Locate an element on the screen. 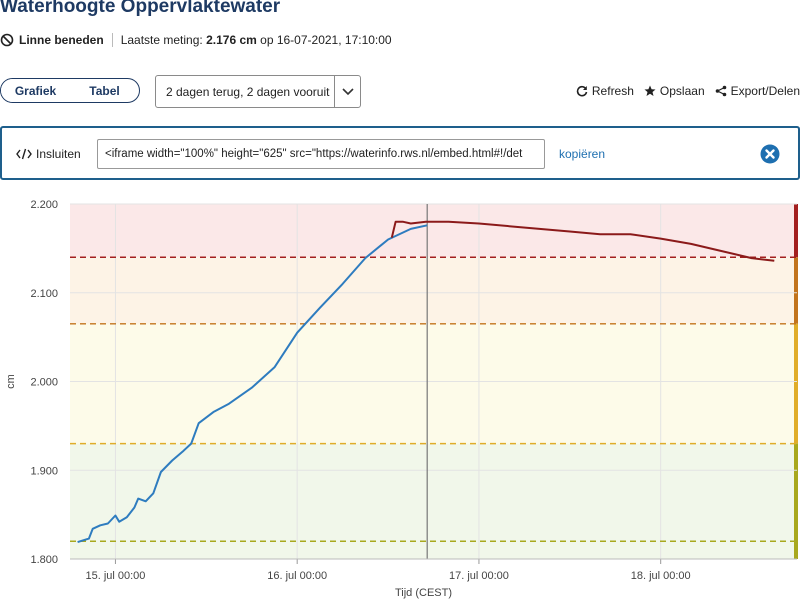 The image size is (800, 607). forecast-series-line is located at coordinates (582, 241).